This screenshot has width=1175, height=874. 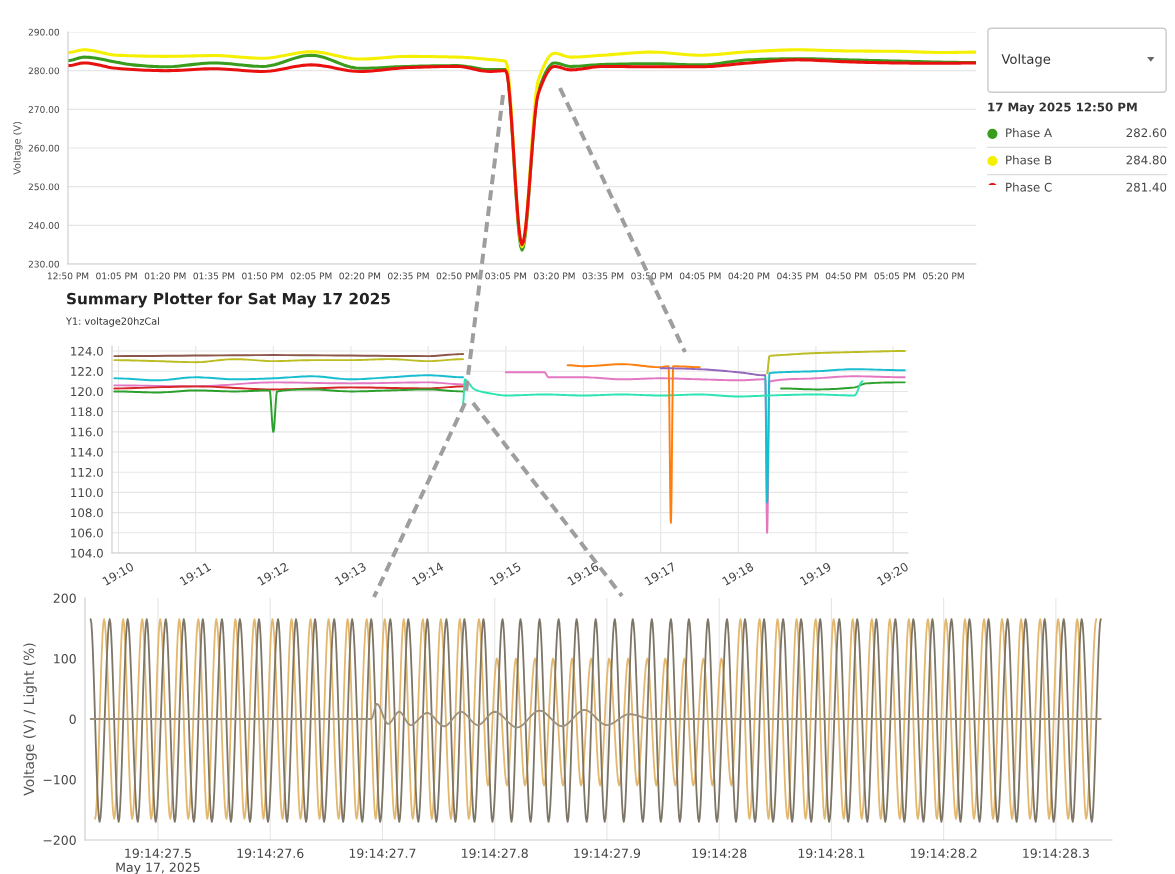 I want to click on y-tick-label: 200, so click(x=64, y=598).